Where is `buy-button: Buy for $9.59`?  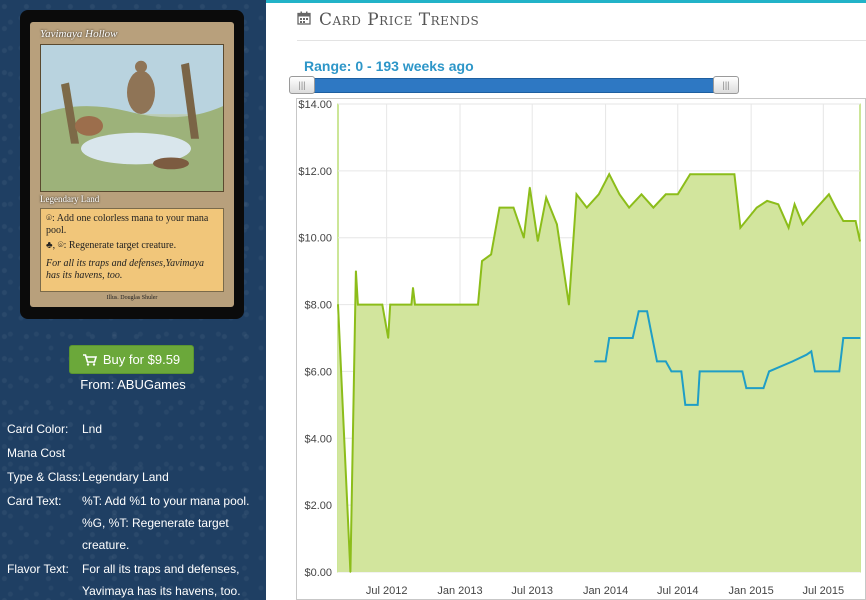 buy-button: Buy for $9.59 is located at coordinates (131, 359).